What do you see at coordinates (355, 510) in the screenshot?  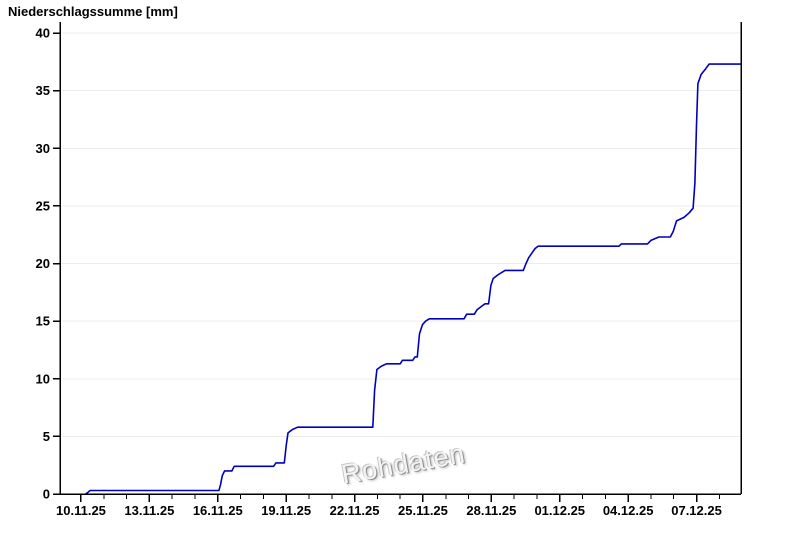 I see `x-tick-label-22.11.25: 22.11.25` at bounding box center [355, 510].